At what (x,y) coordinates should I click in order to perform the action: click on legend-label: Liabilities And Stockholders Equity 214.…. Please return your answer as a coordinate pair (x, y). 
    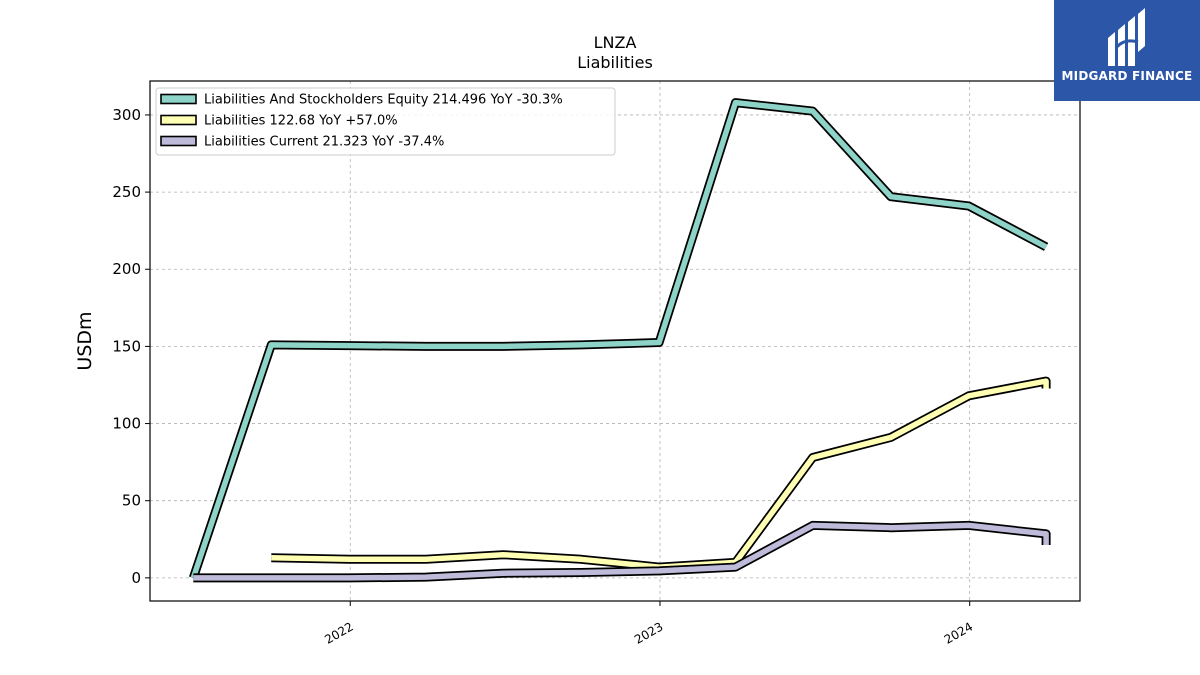
    Looking at the image, I should click on (383, 100).